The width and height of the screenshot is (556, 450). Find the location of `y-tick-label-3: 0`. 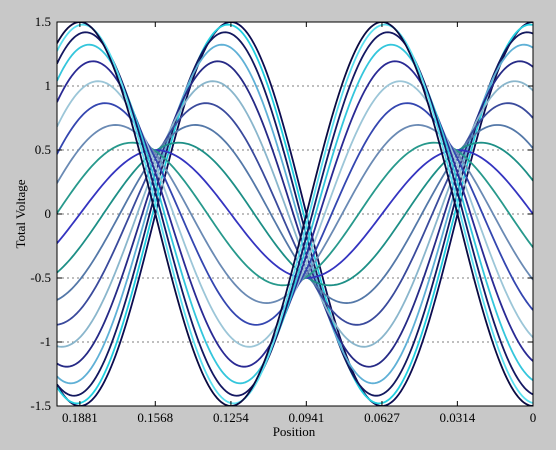

y-tick-label-3: 0 is located at coordinates (48, 213).